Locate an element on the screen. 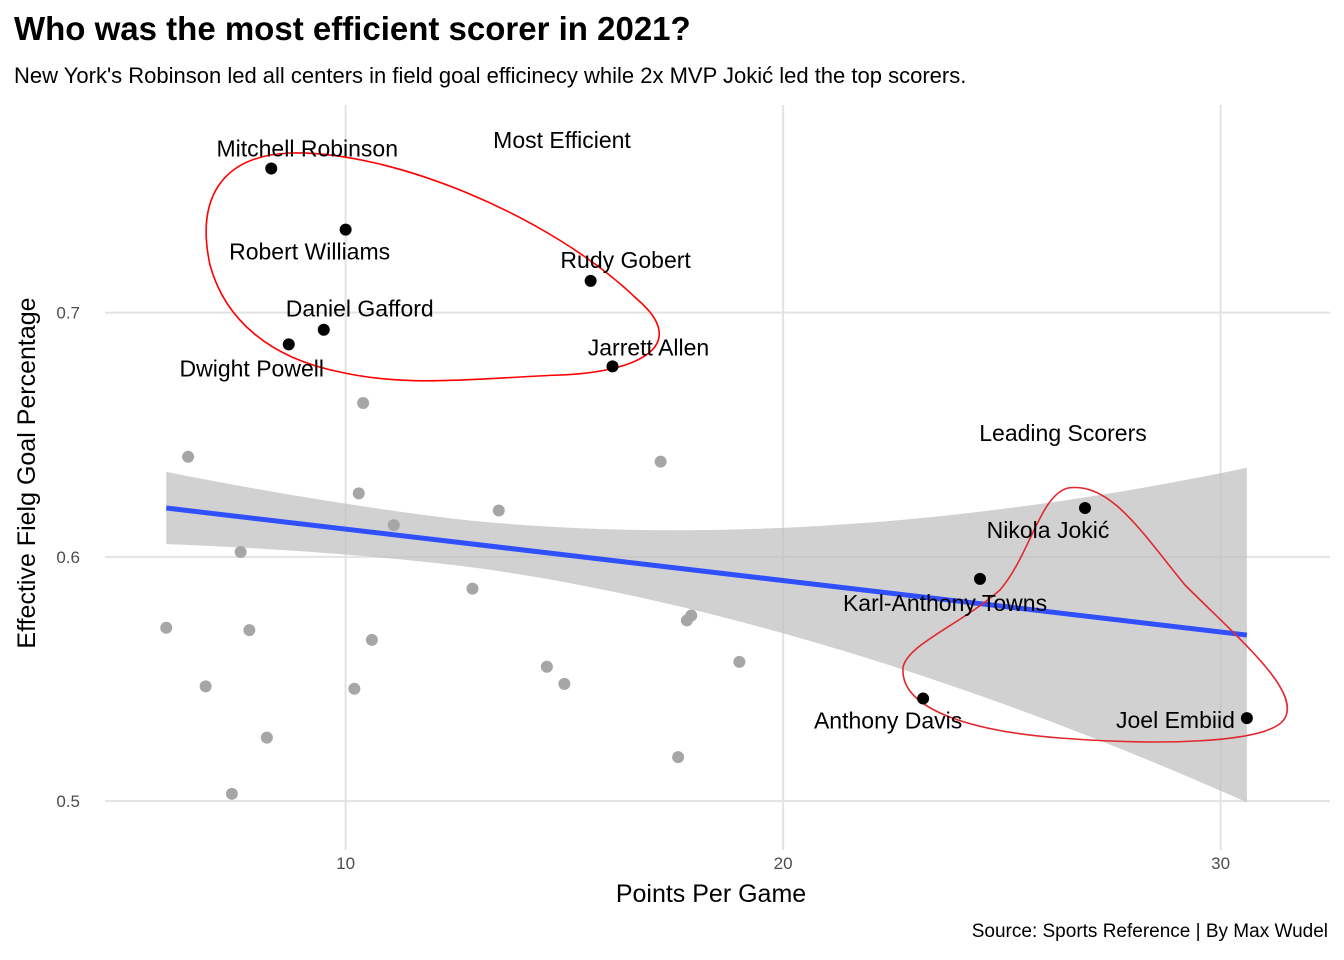  point-label: Daniel Gafford is located at coordinates (360, 309).